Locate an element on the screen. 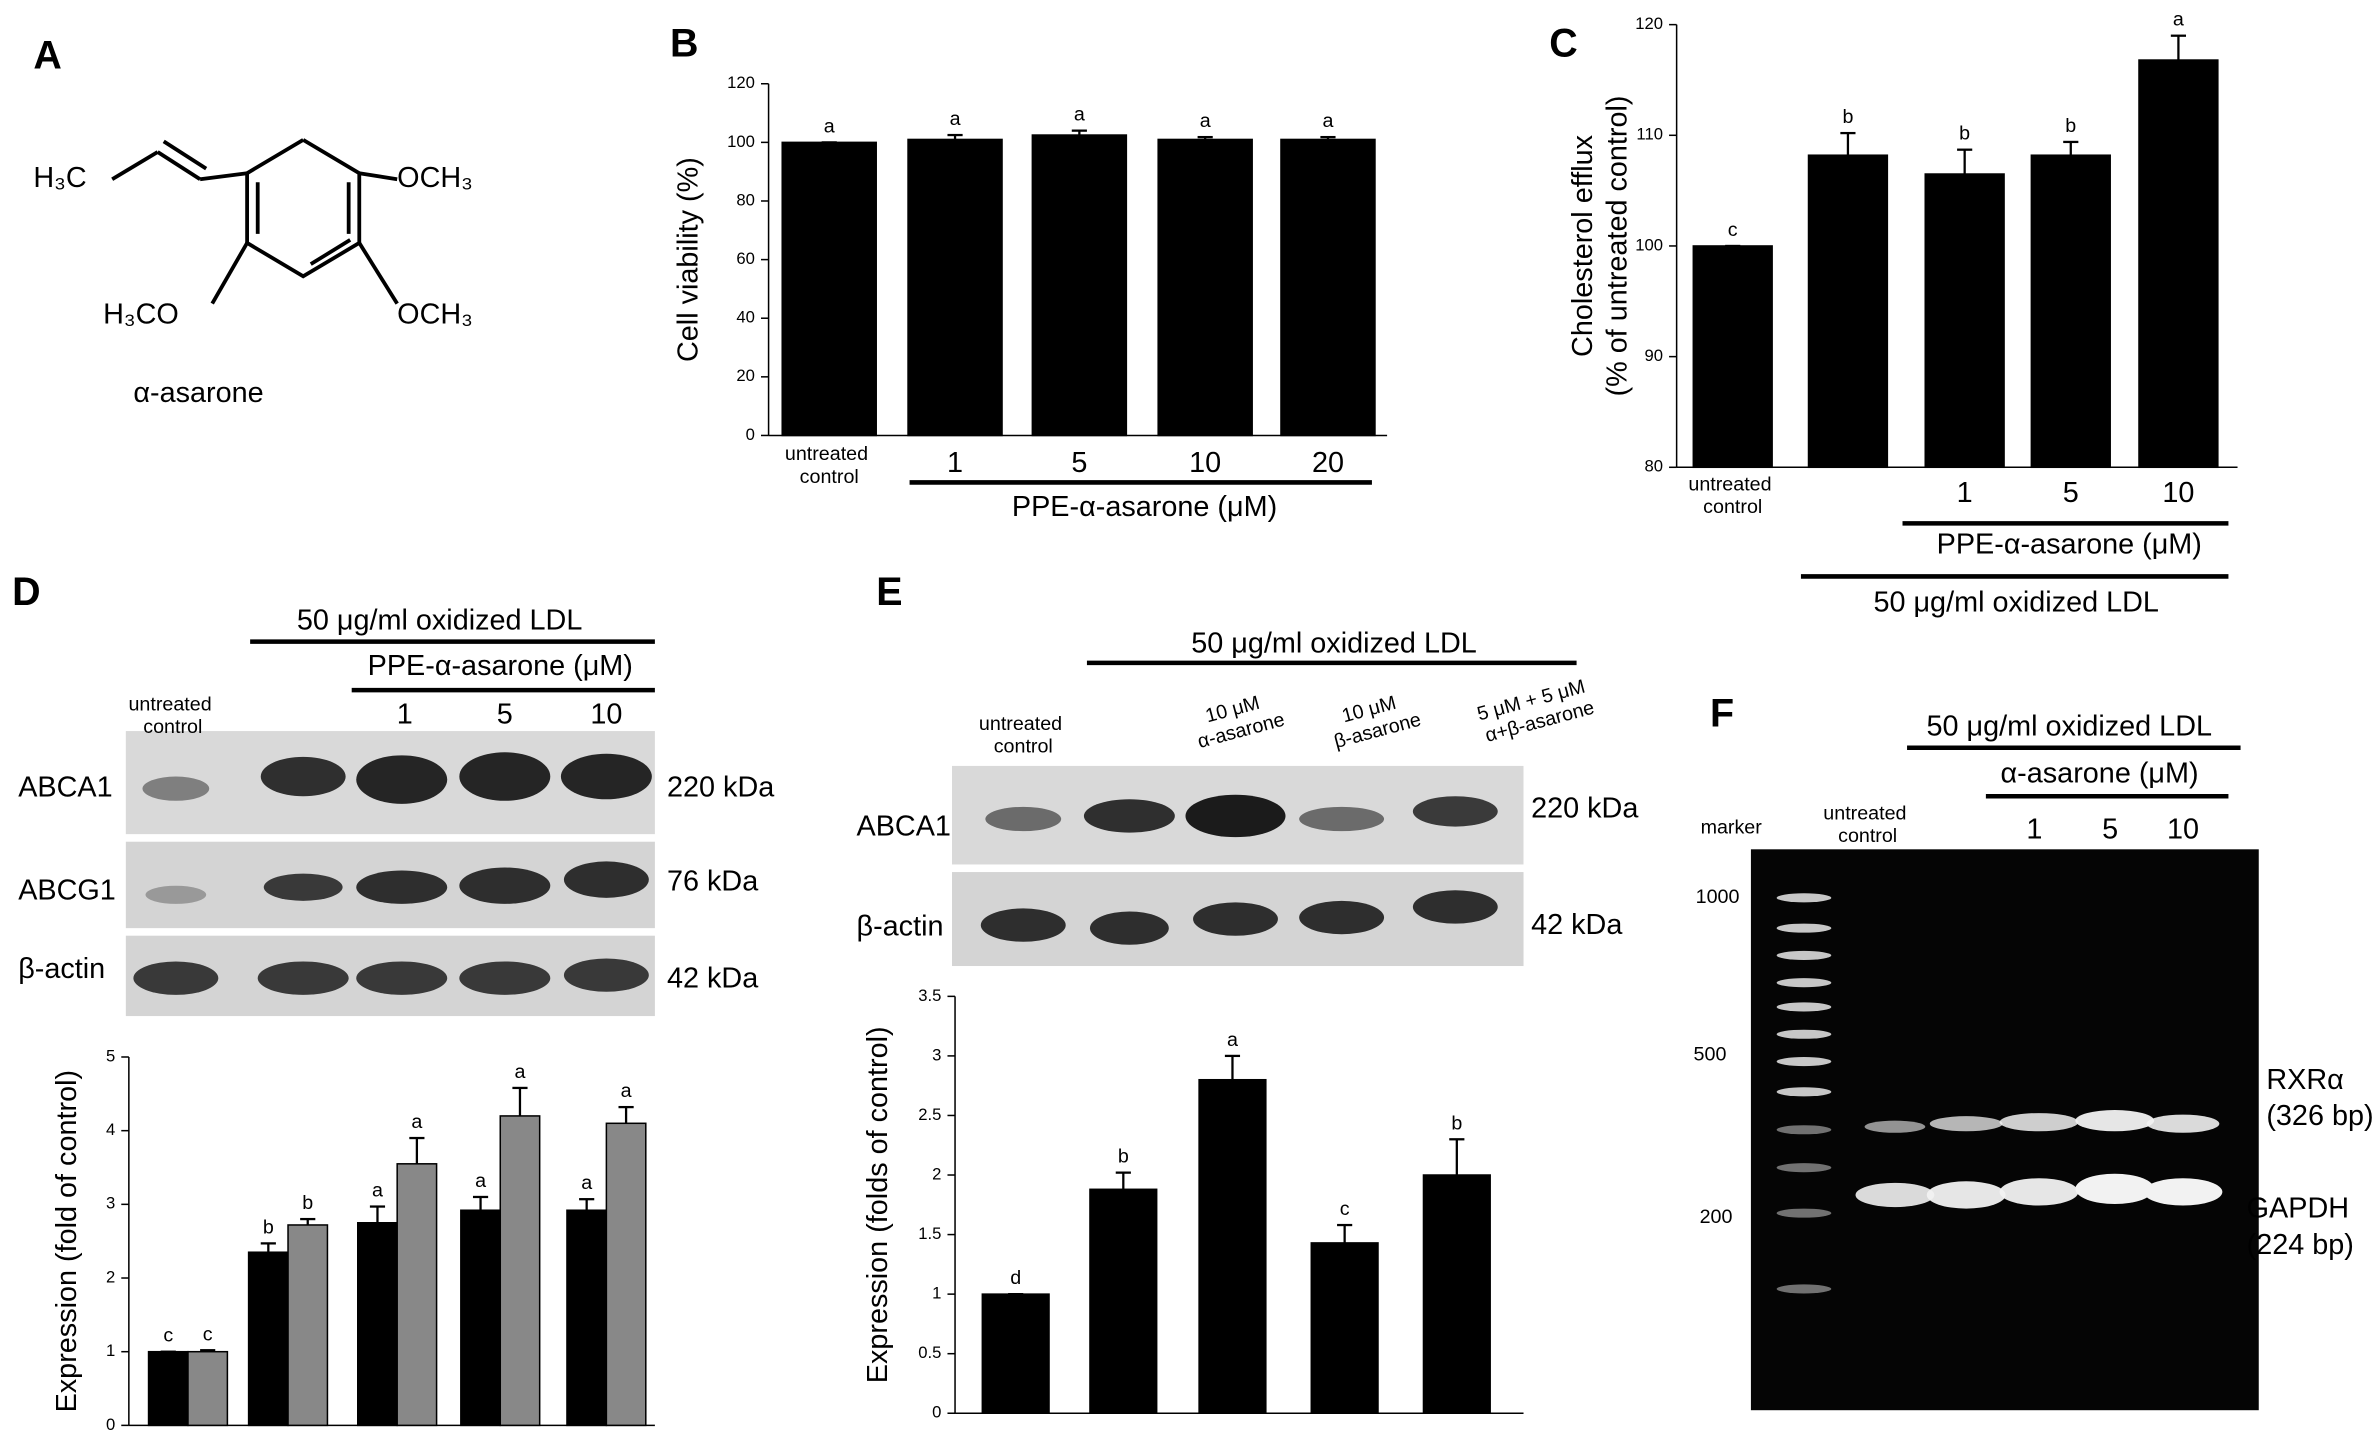 This screenshot has height=1450, width=2377. band-label: RXRα is located at coordinates (2304, 1080).